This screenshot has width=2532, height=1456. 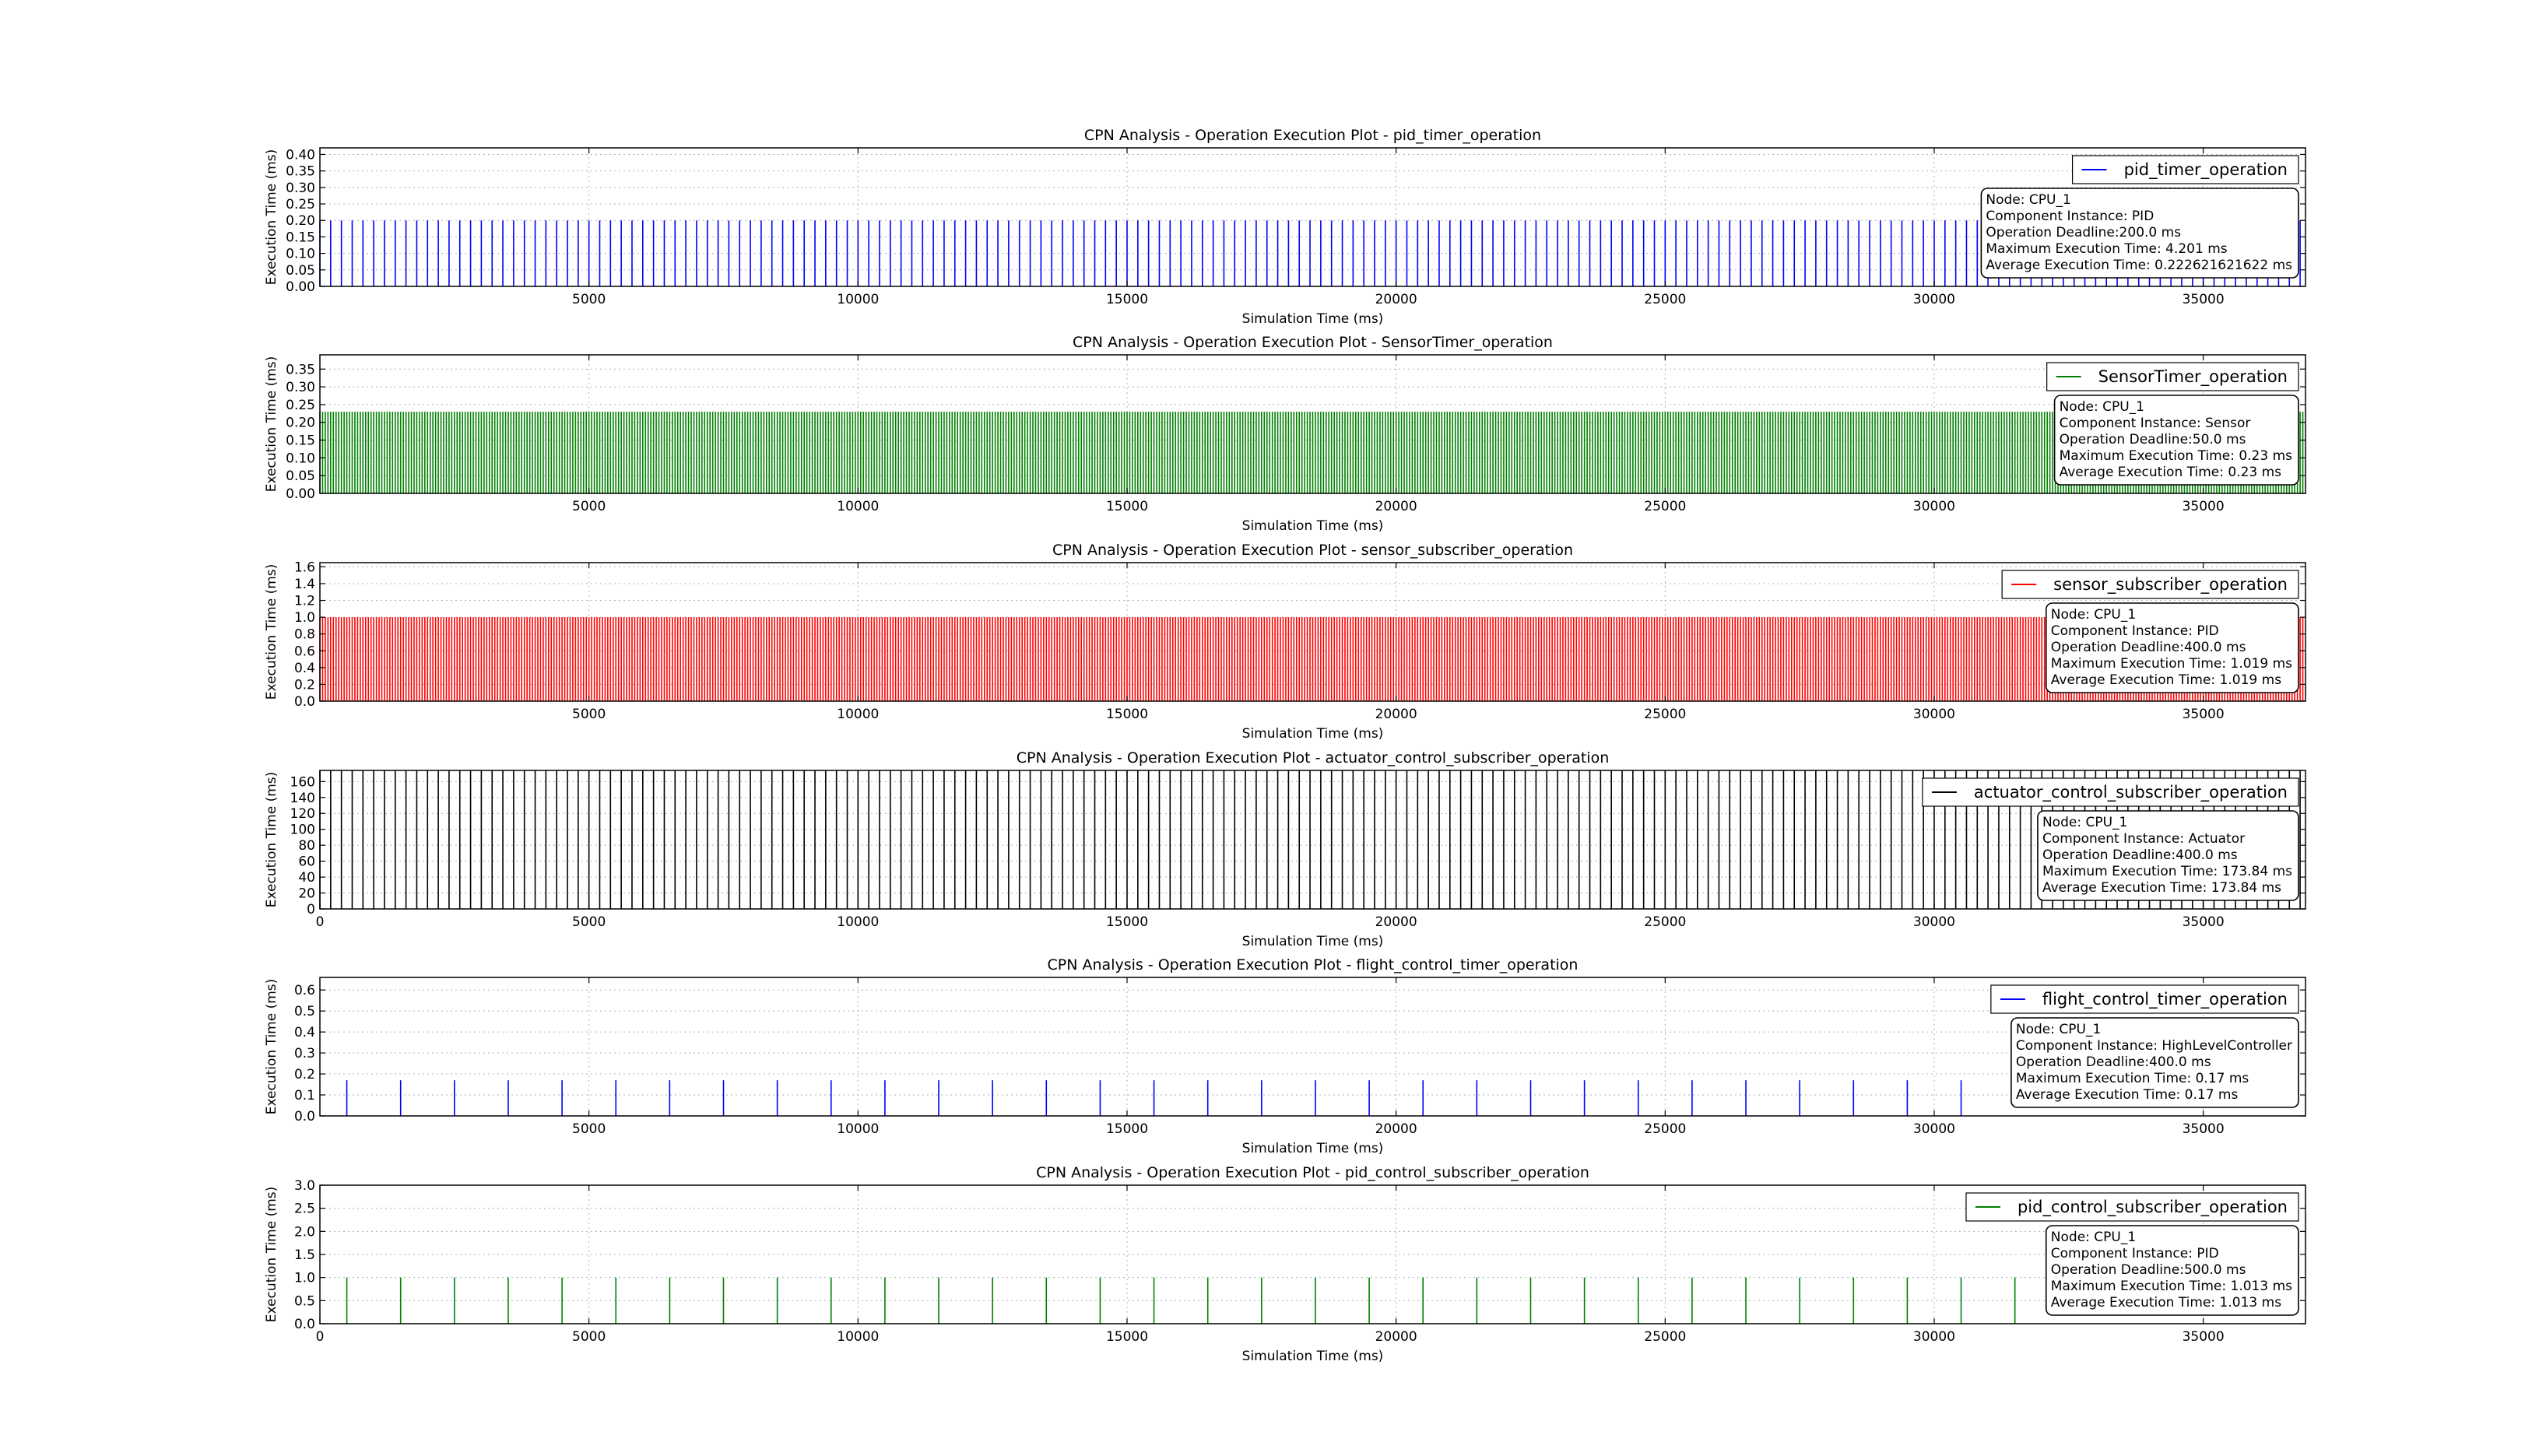 What do you see at coordinates (304, 1095) in the screenshot?
I see `y-tick-label: 0.1` at bounding box center [304, 1095].